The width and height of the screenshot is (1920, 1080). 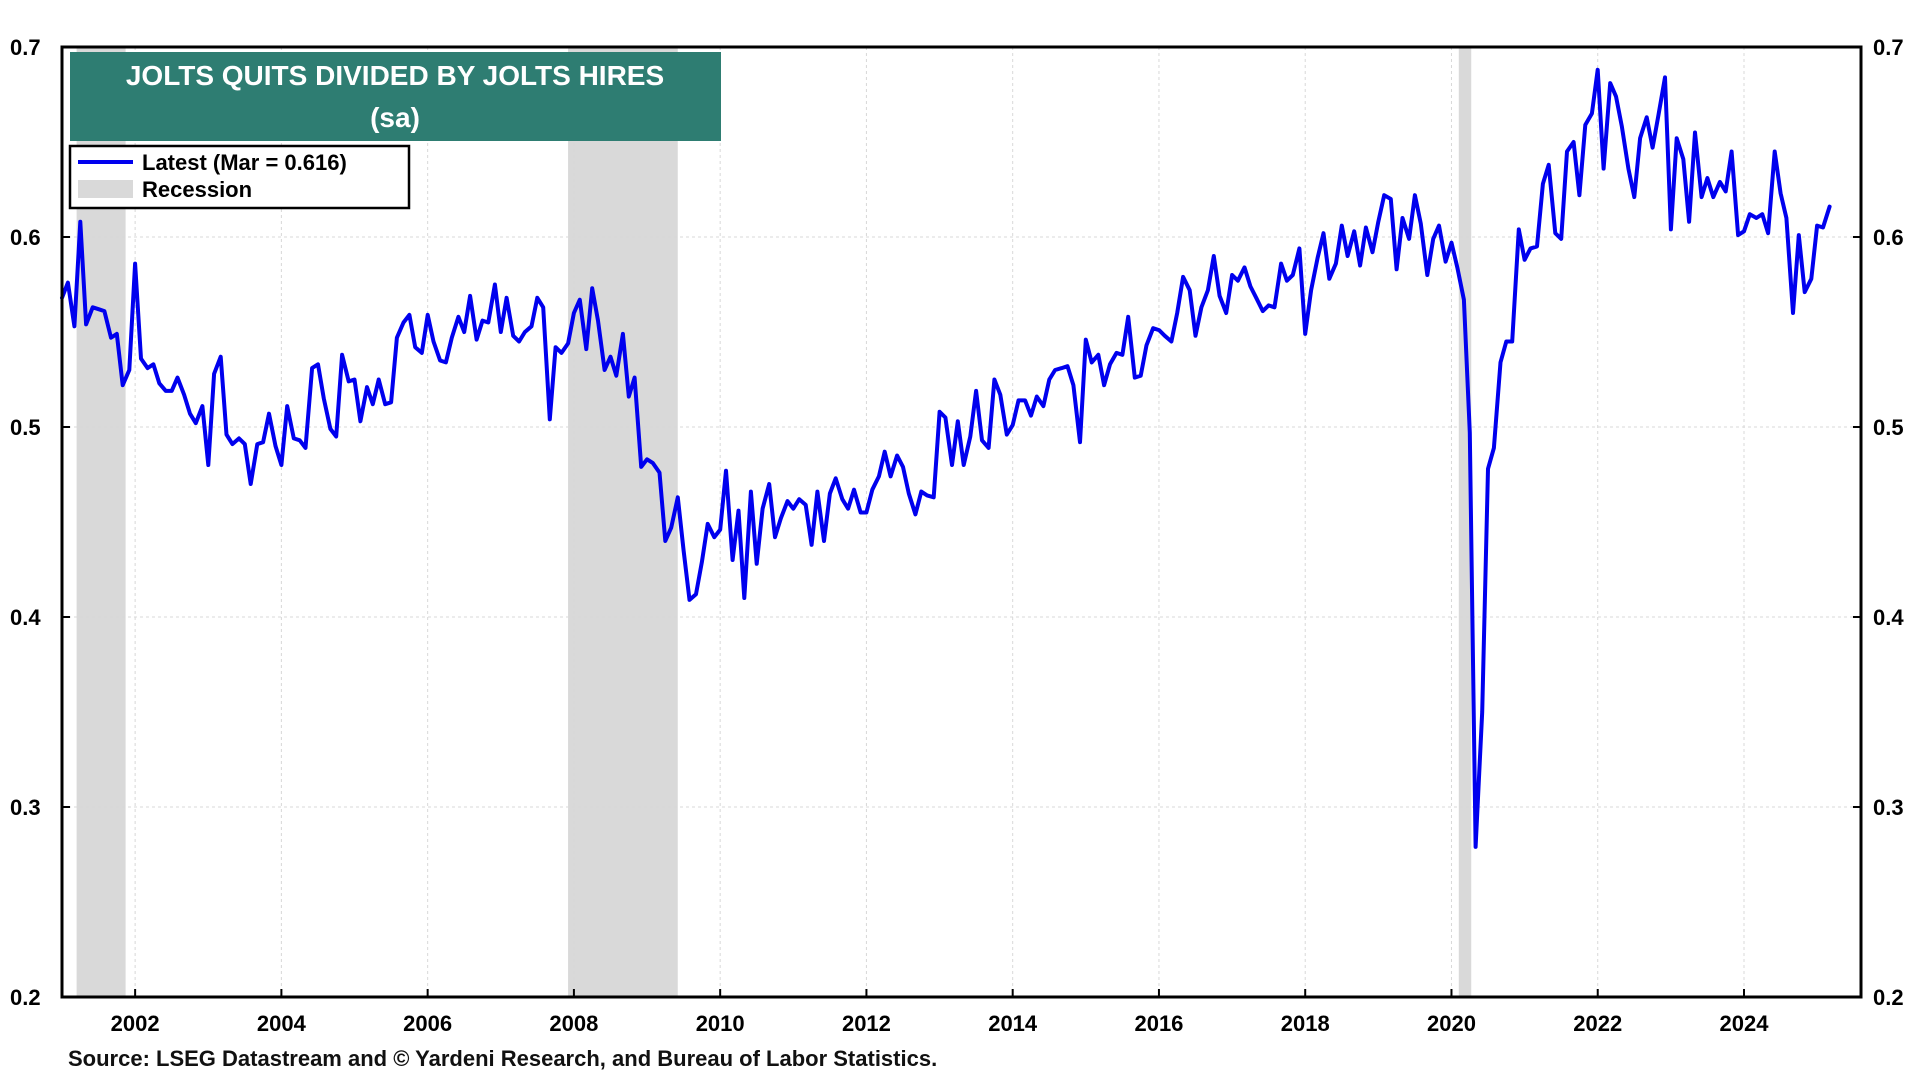 What do you see at coordinates (40, 522) in the screenshot?
I see `y-axis-left: 0.2 0.3 0.4 0.5 0.6 0.7` at bounding box center [40, 522].